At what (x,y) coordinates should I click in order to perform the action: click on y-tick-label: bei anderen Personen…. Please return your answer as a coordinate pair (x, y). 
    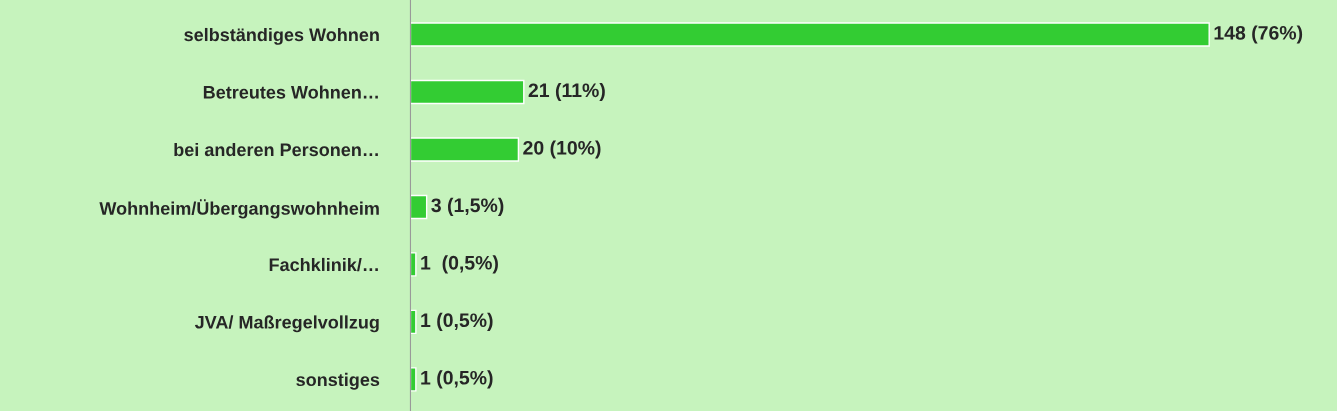
    Looking at the image, I should click on (276, 149).